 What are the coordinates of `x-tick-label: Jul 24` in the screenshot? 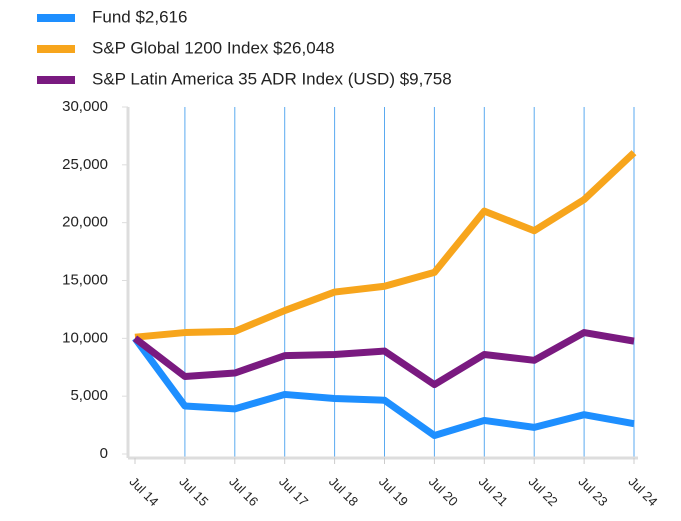 It's located at (642, 491).